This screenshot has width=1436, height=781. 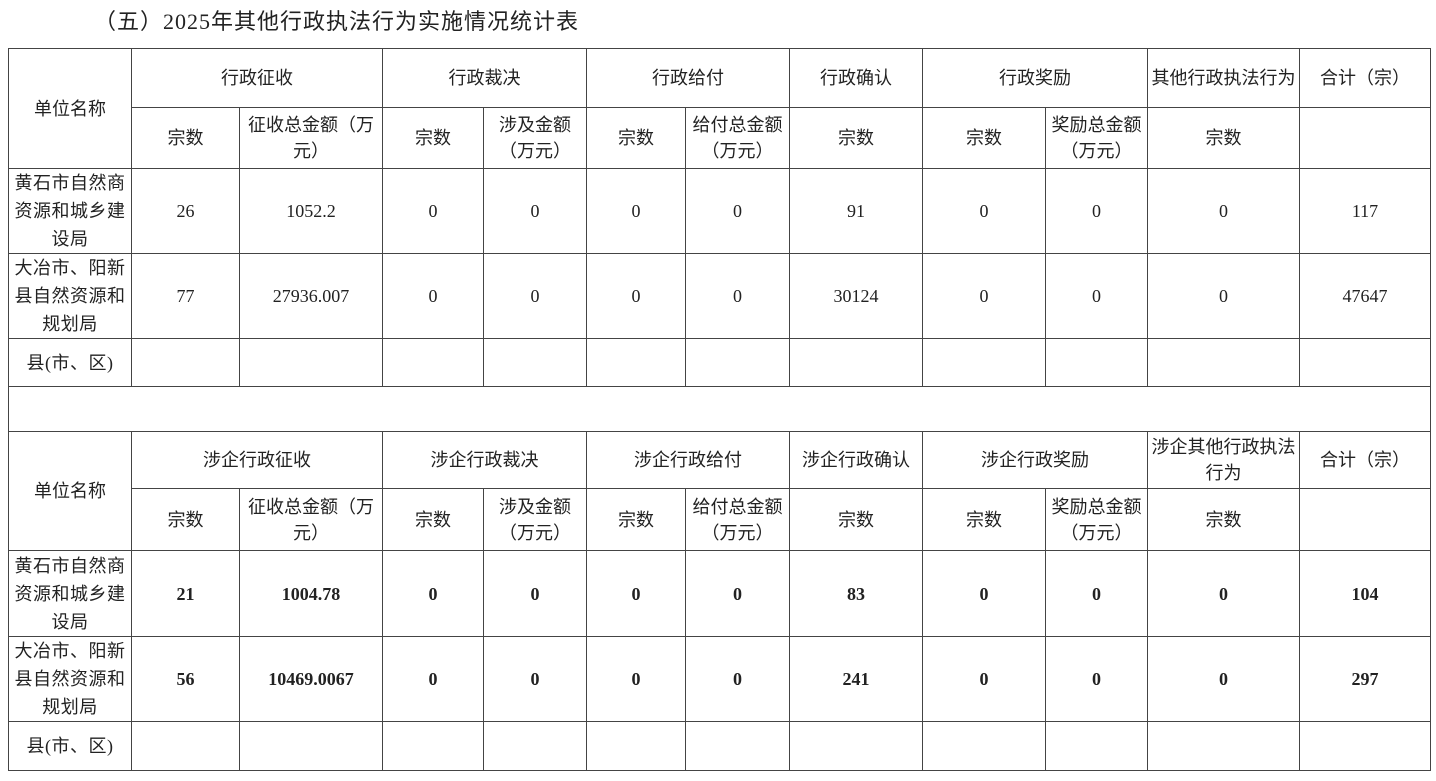 I want to click on value-cell: 83, so click(x=856, y=593).